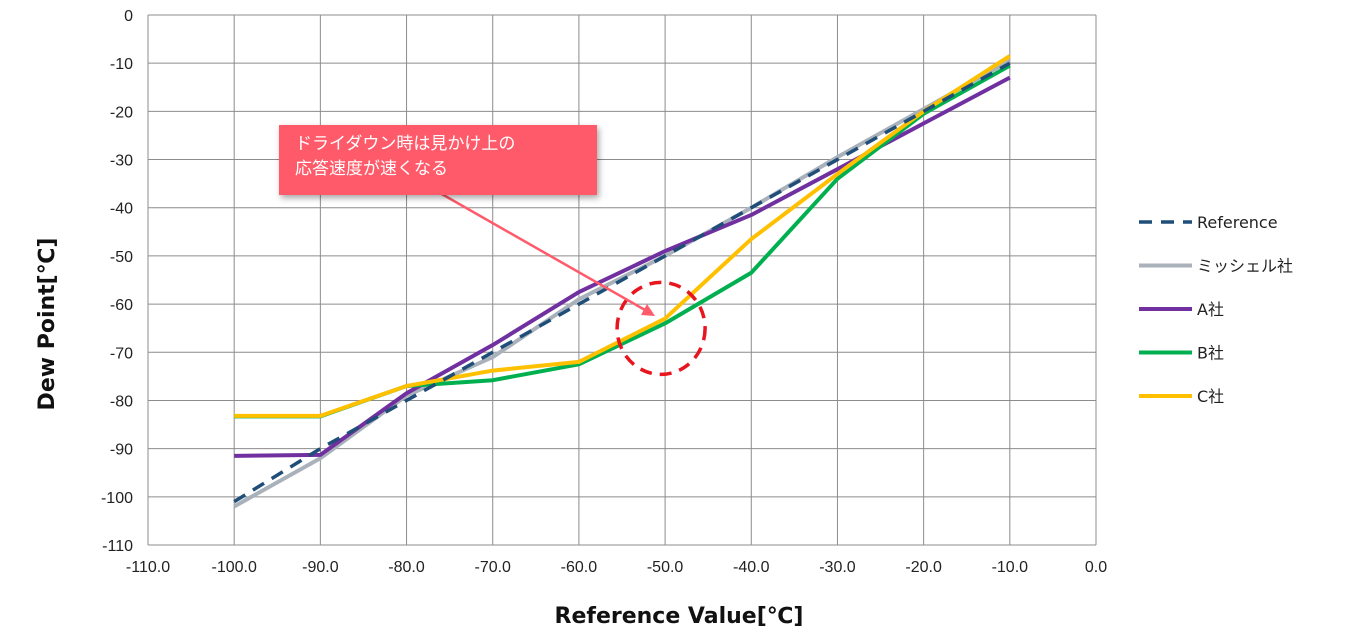  I want to click on legend-label: A社, so click(1210, 309).